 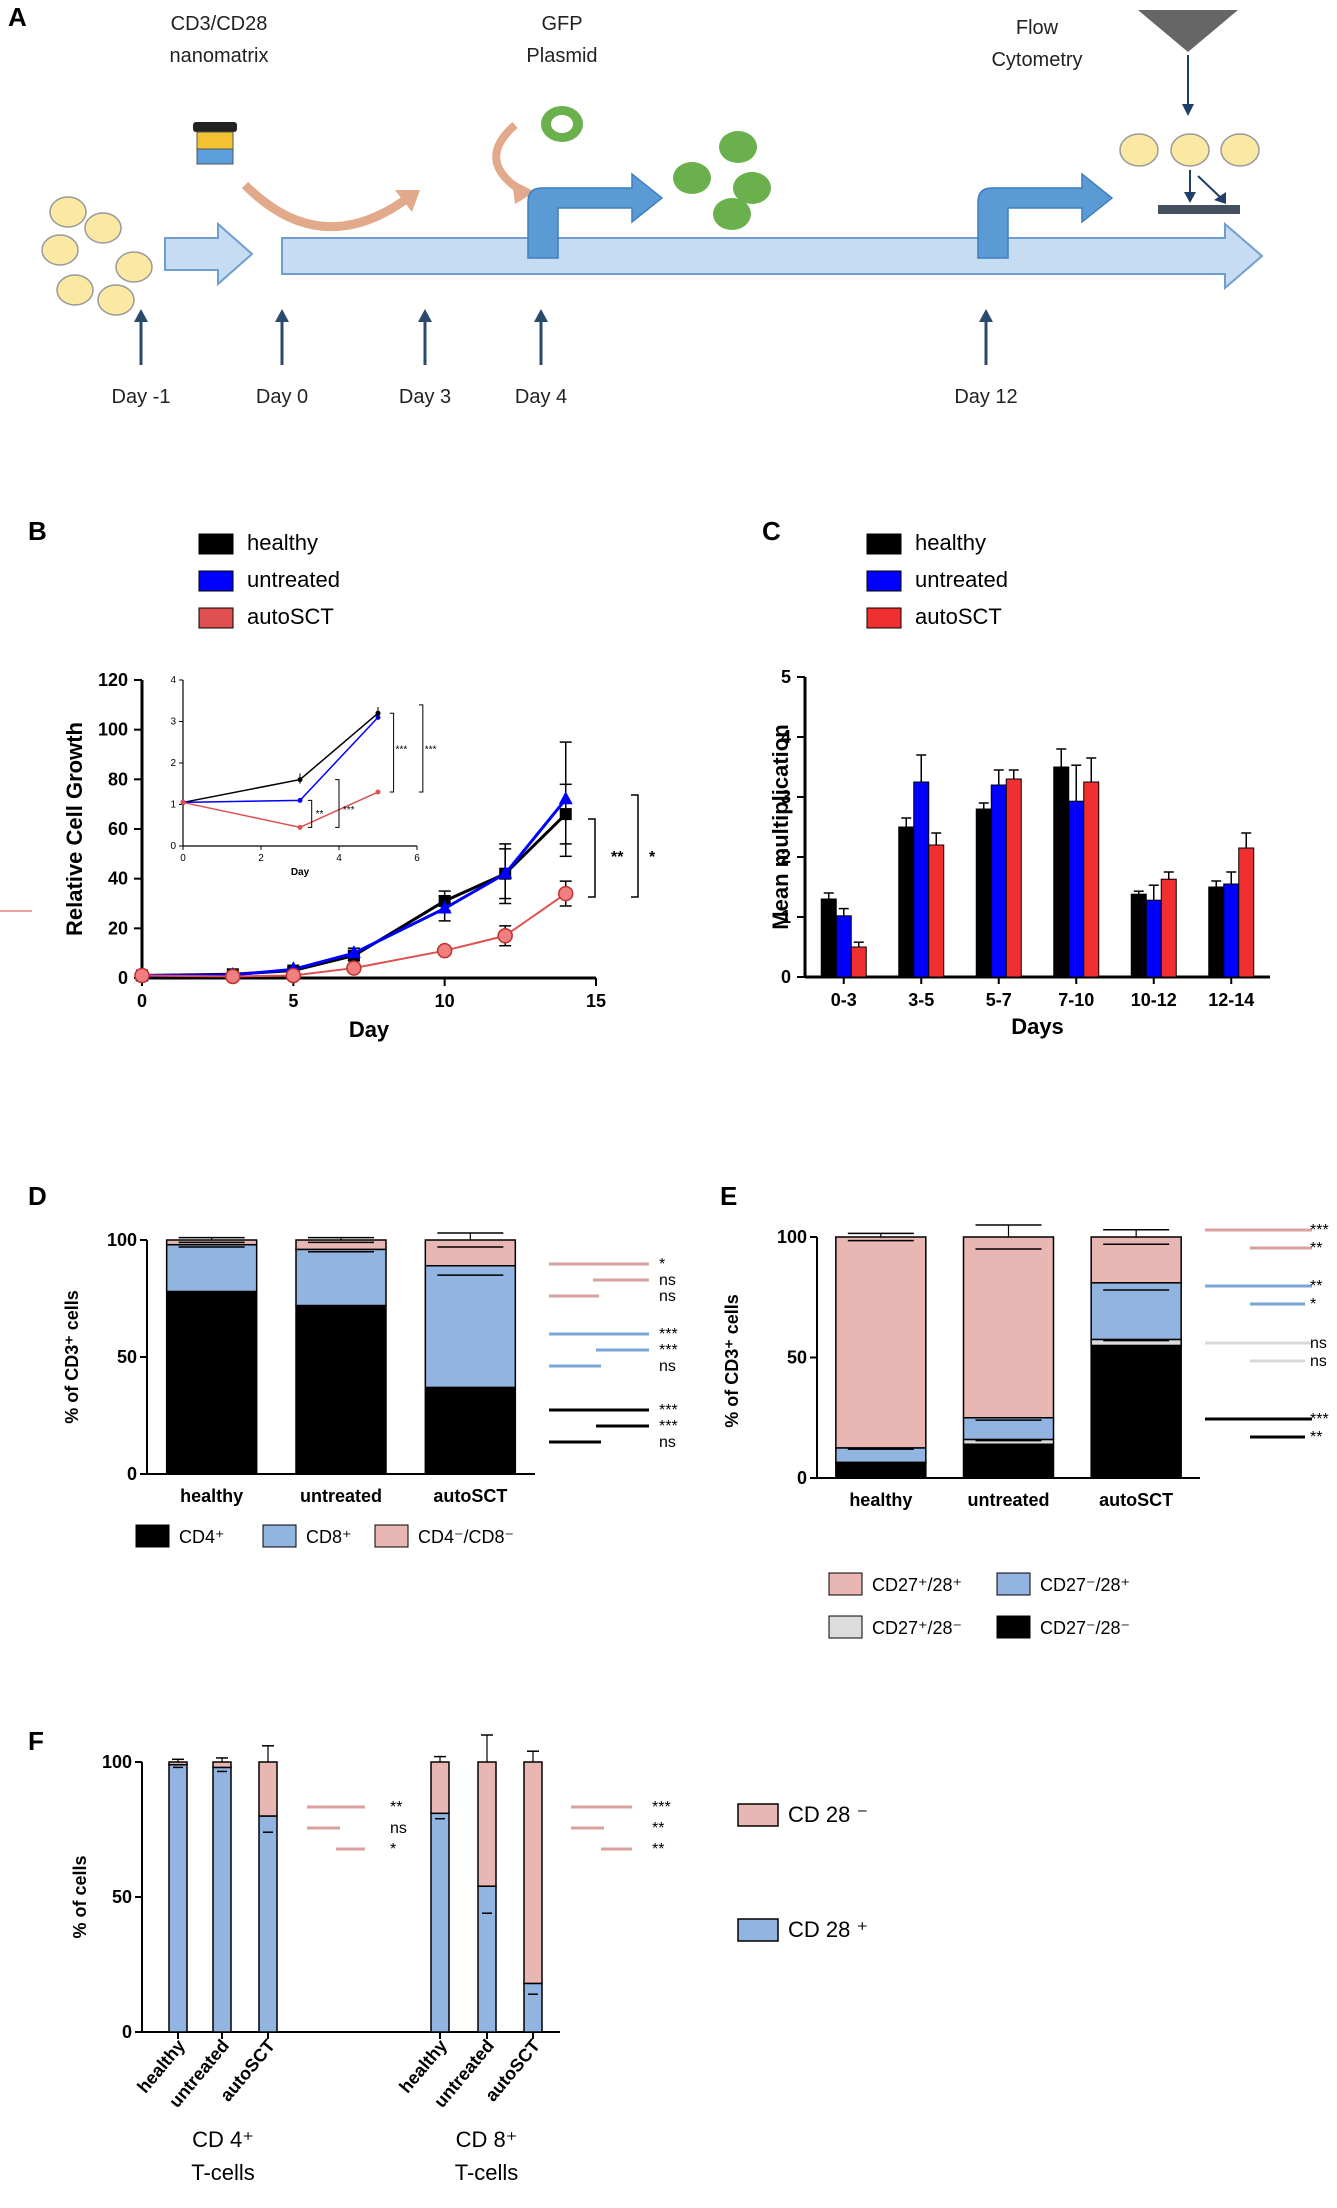 What do you see at coordinates (142, 1001) in the screenshot?
I see `x-tick-label: 0` at bounding box center [142, 1001].